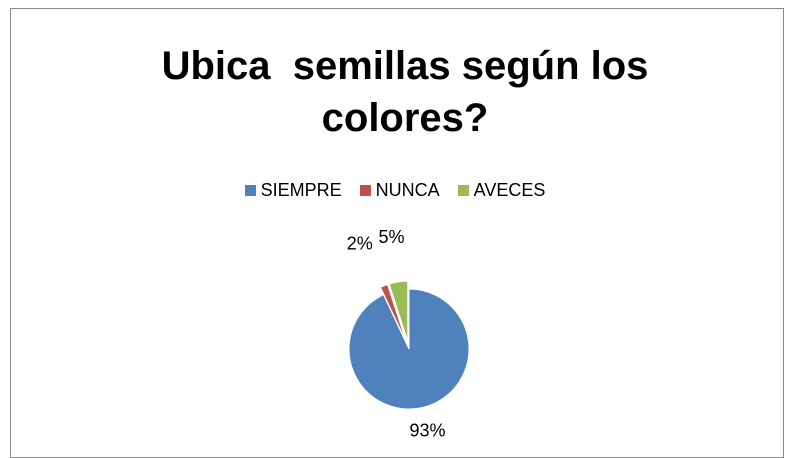  I want to click on data-label: 93%, so click(428, 431).